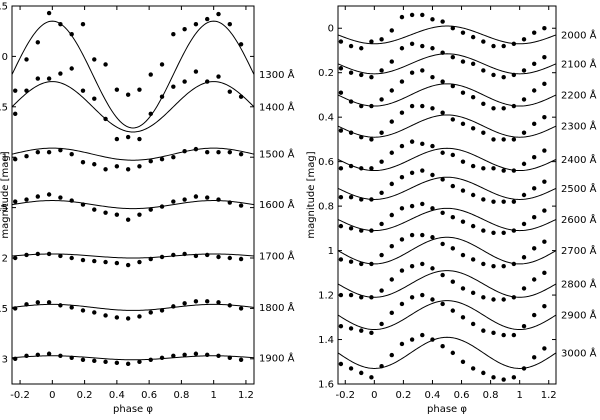 The width and height of the screenshot is (600, 420). I want to click on y-tick-label: 0, so click(5, 57).